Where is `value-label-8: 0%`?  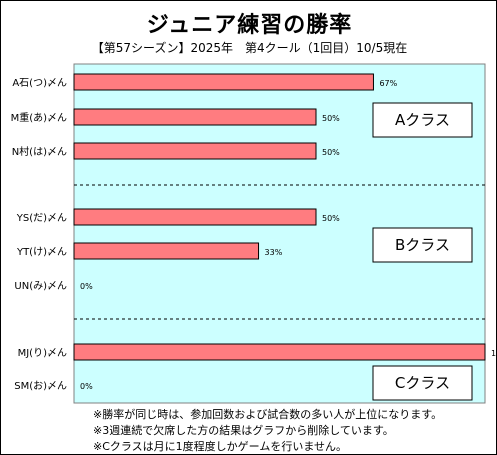 value-label-8: 0% is located at coordinates (86, 386).